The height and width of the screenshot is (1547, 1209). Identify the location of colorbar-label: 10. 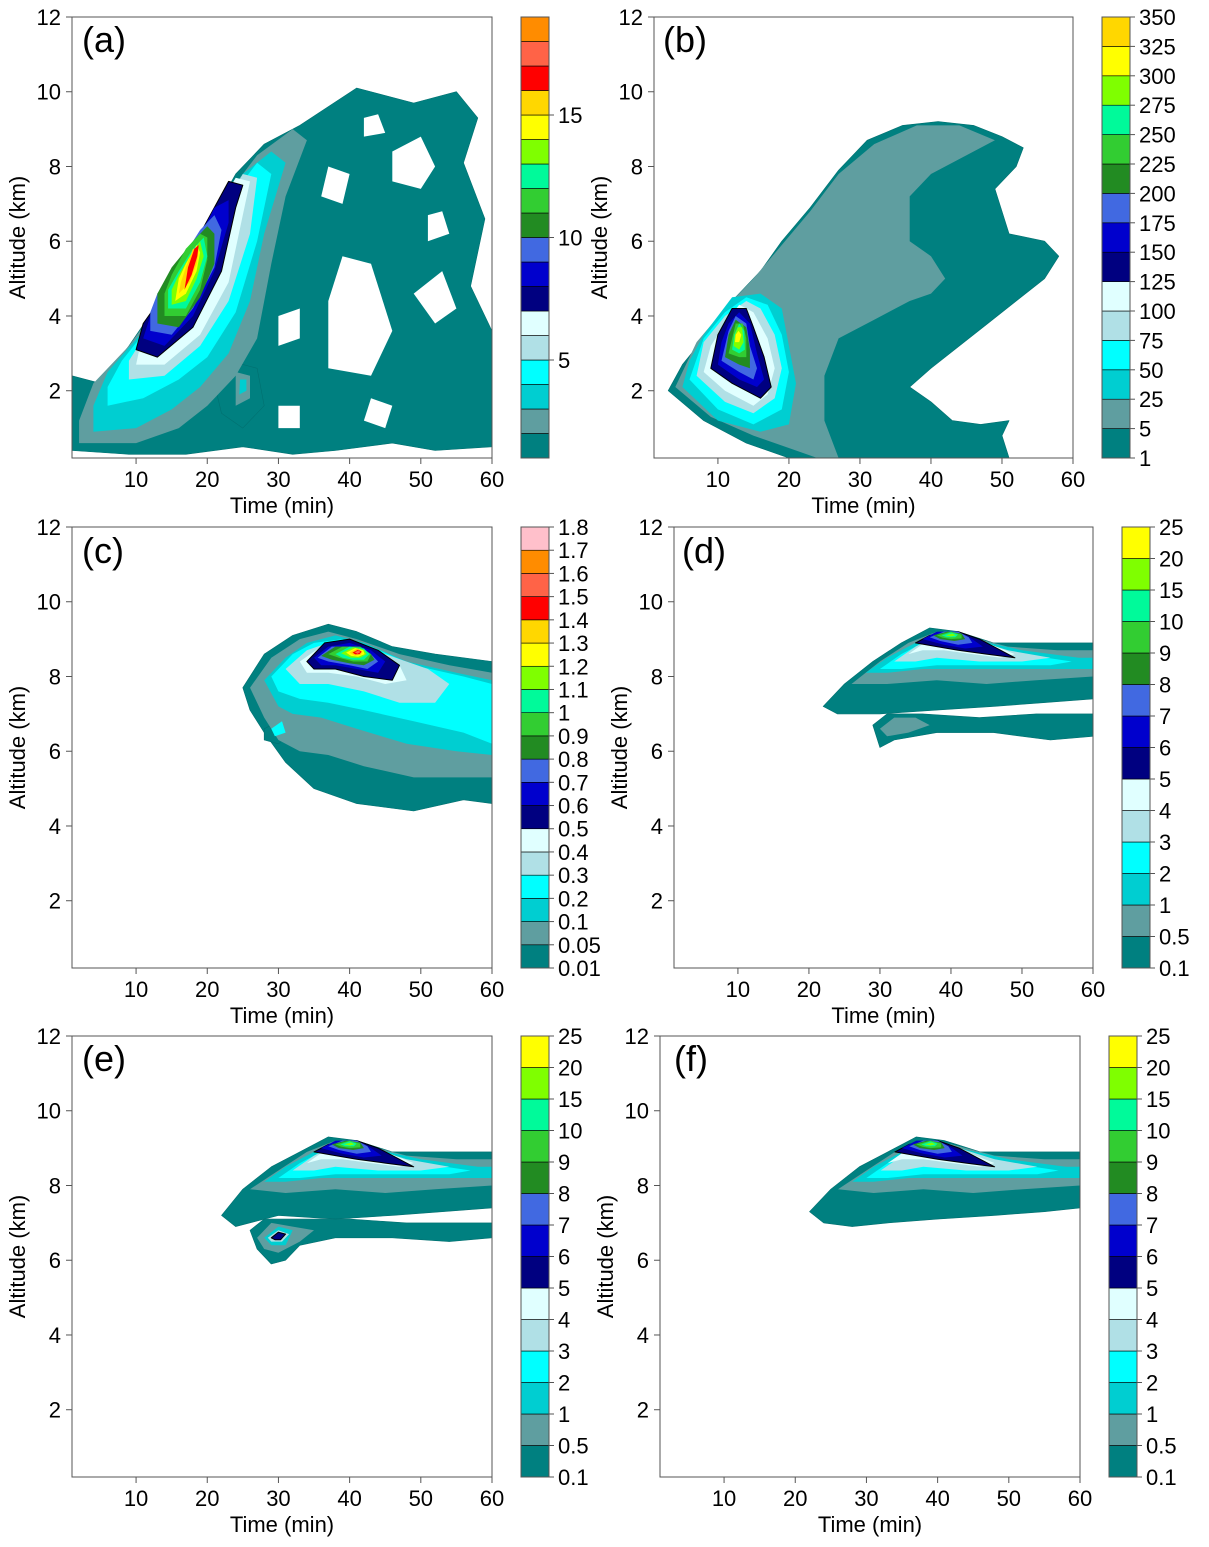
(1158, 1131).